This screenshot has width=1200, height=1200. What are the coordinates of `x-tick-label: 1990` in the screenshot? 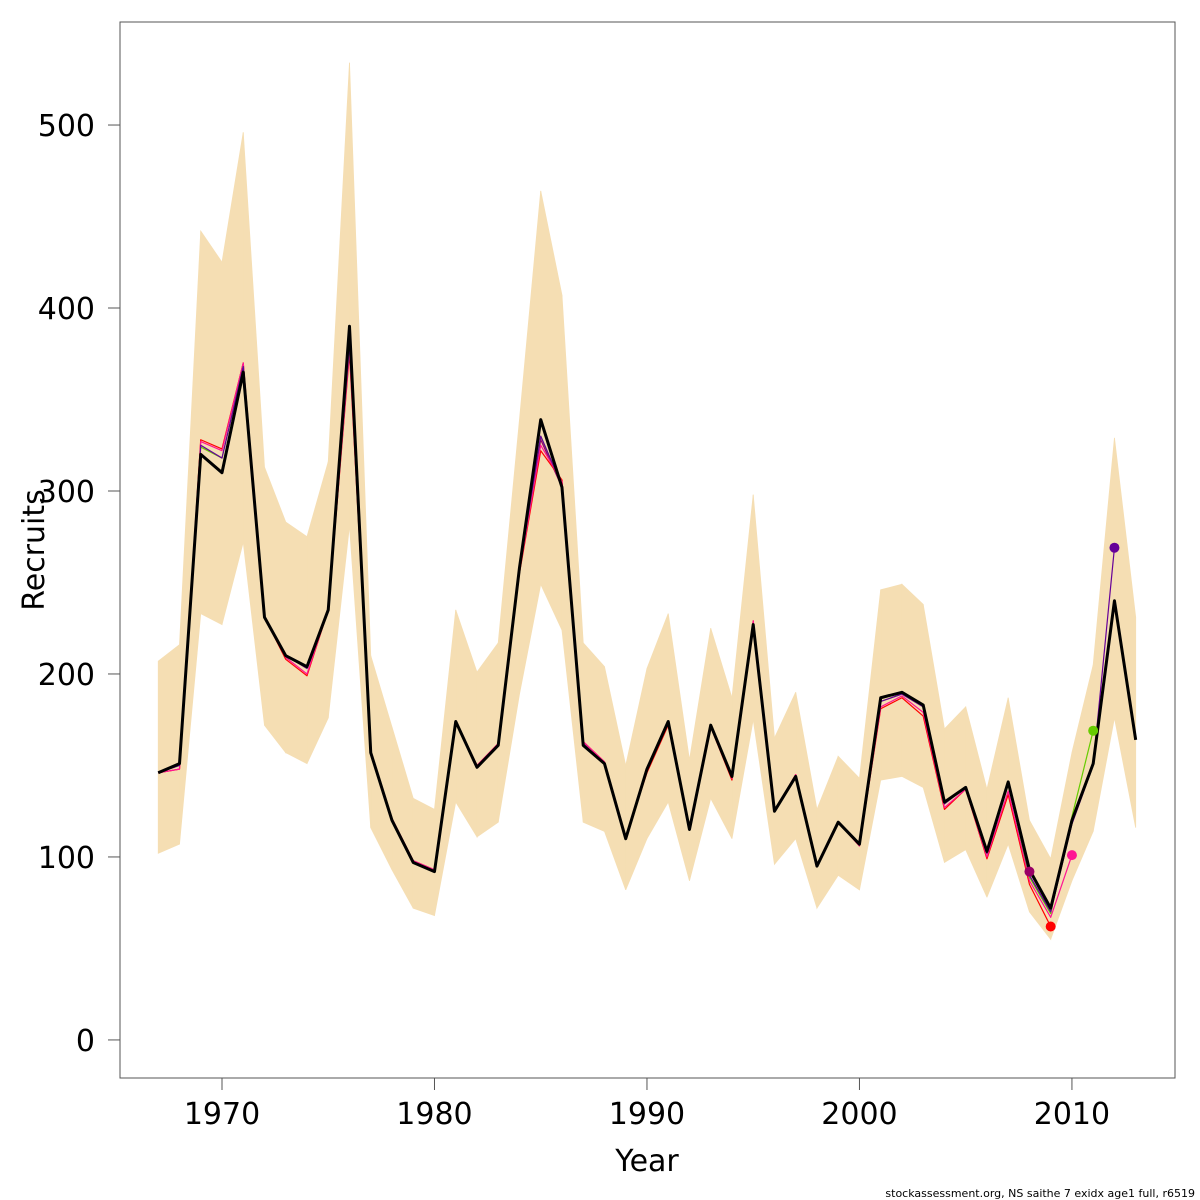 It's located at (647, 1114).